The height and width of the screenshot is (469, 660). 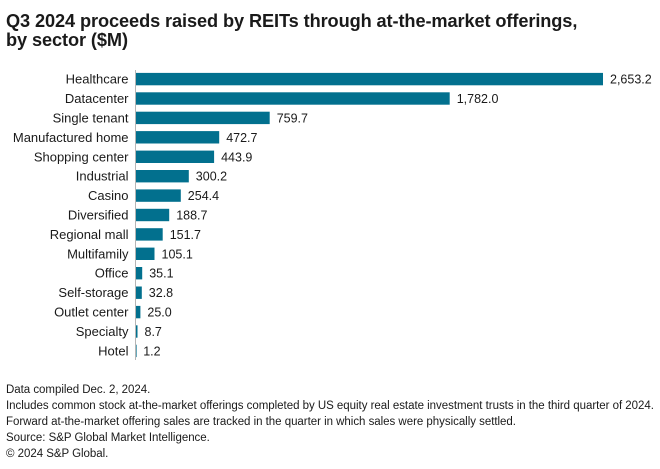 I want to click on svg-text: 1.2, so click(x=151, y=351).